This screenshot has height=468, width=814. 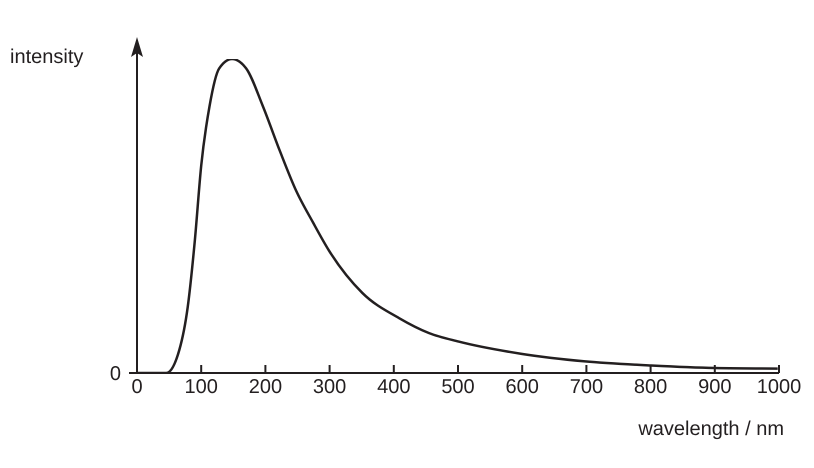 I want to click on x-tick-label: 800, so click(x=651, y=387).